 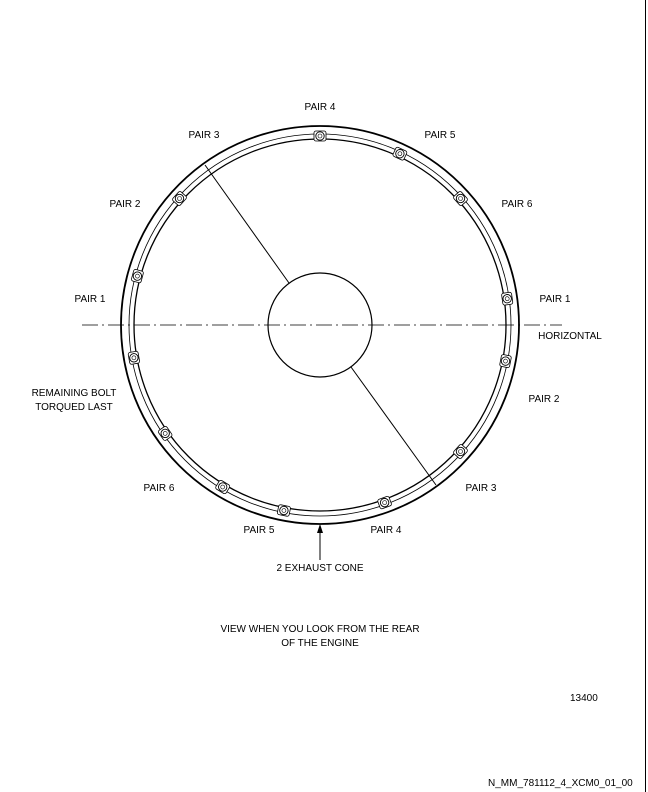 I want to click on label-left-pair1: PAIR 1, so click(x=90, y=299).